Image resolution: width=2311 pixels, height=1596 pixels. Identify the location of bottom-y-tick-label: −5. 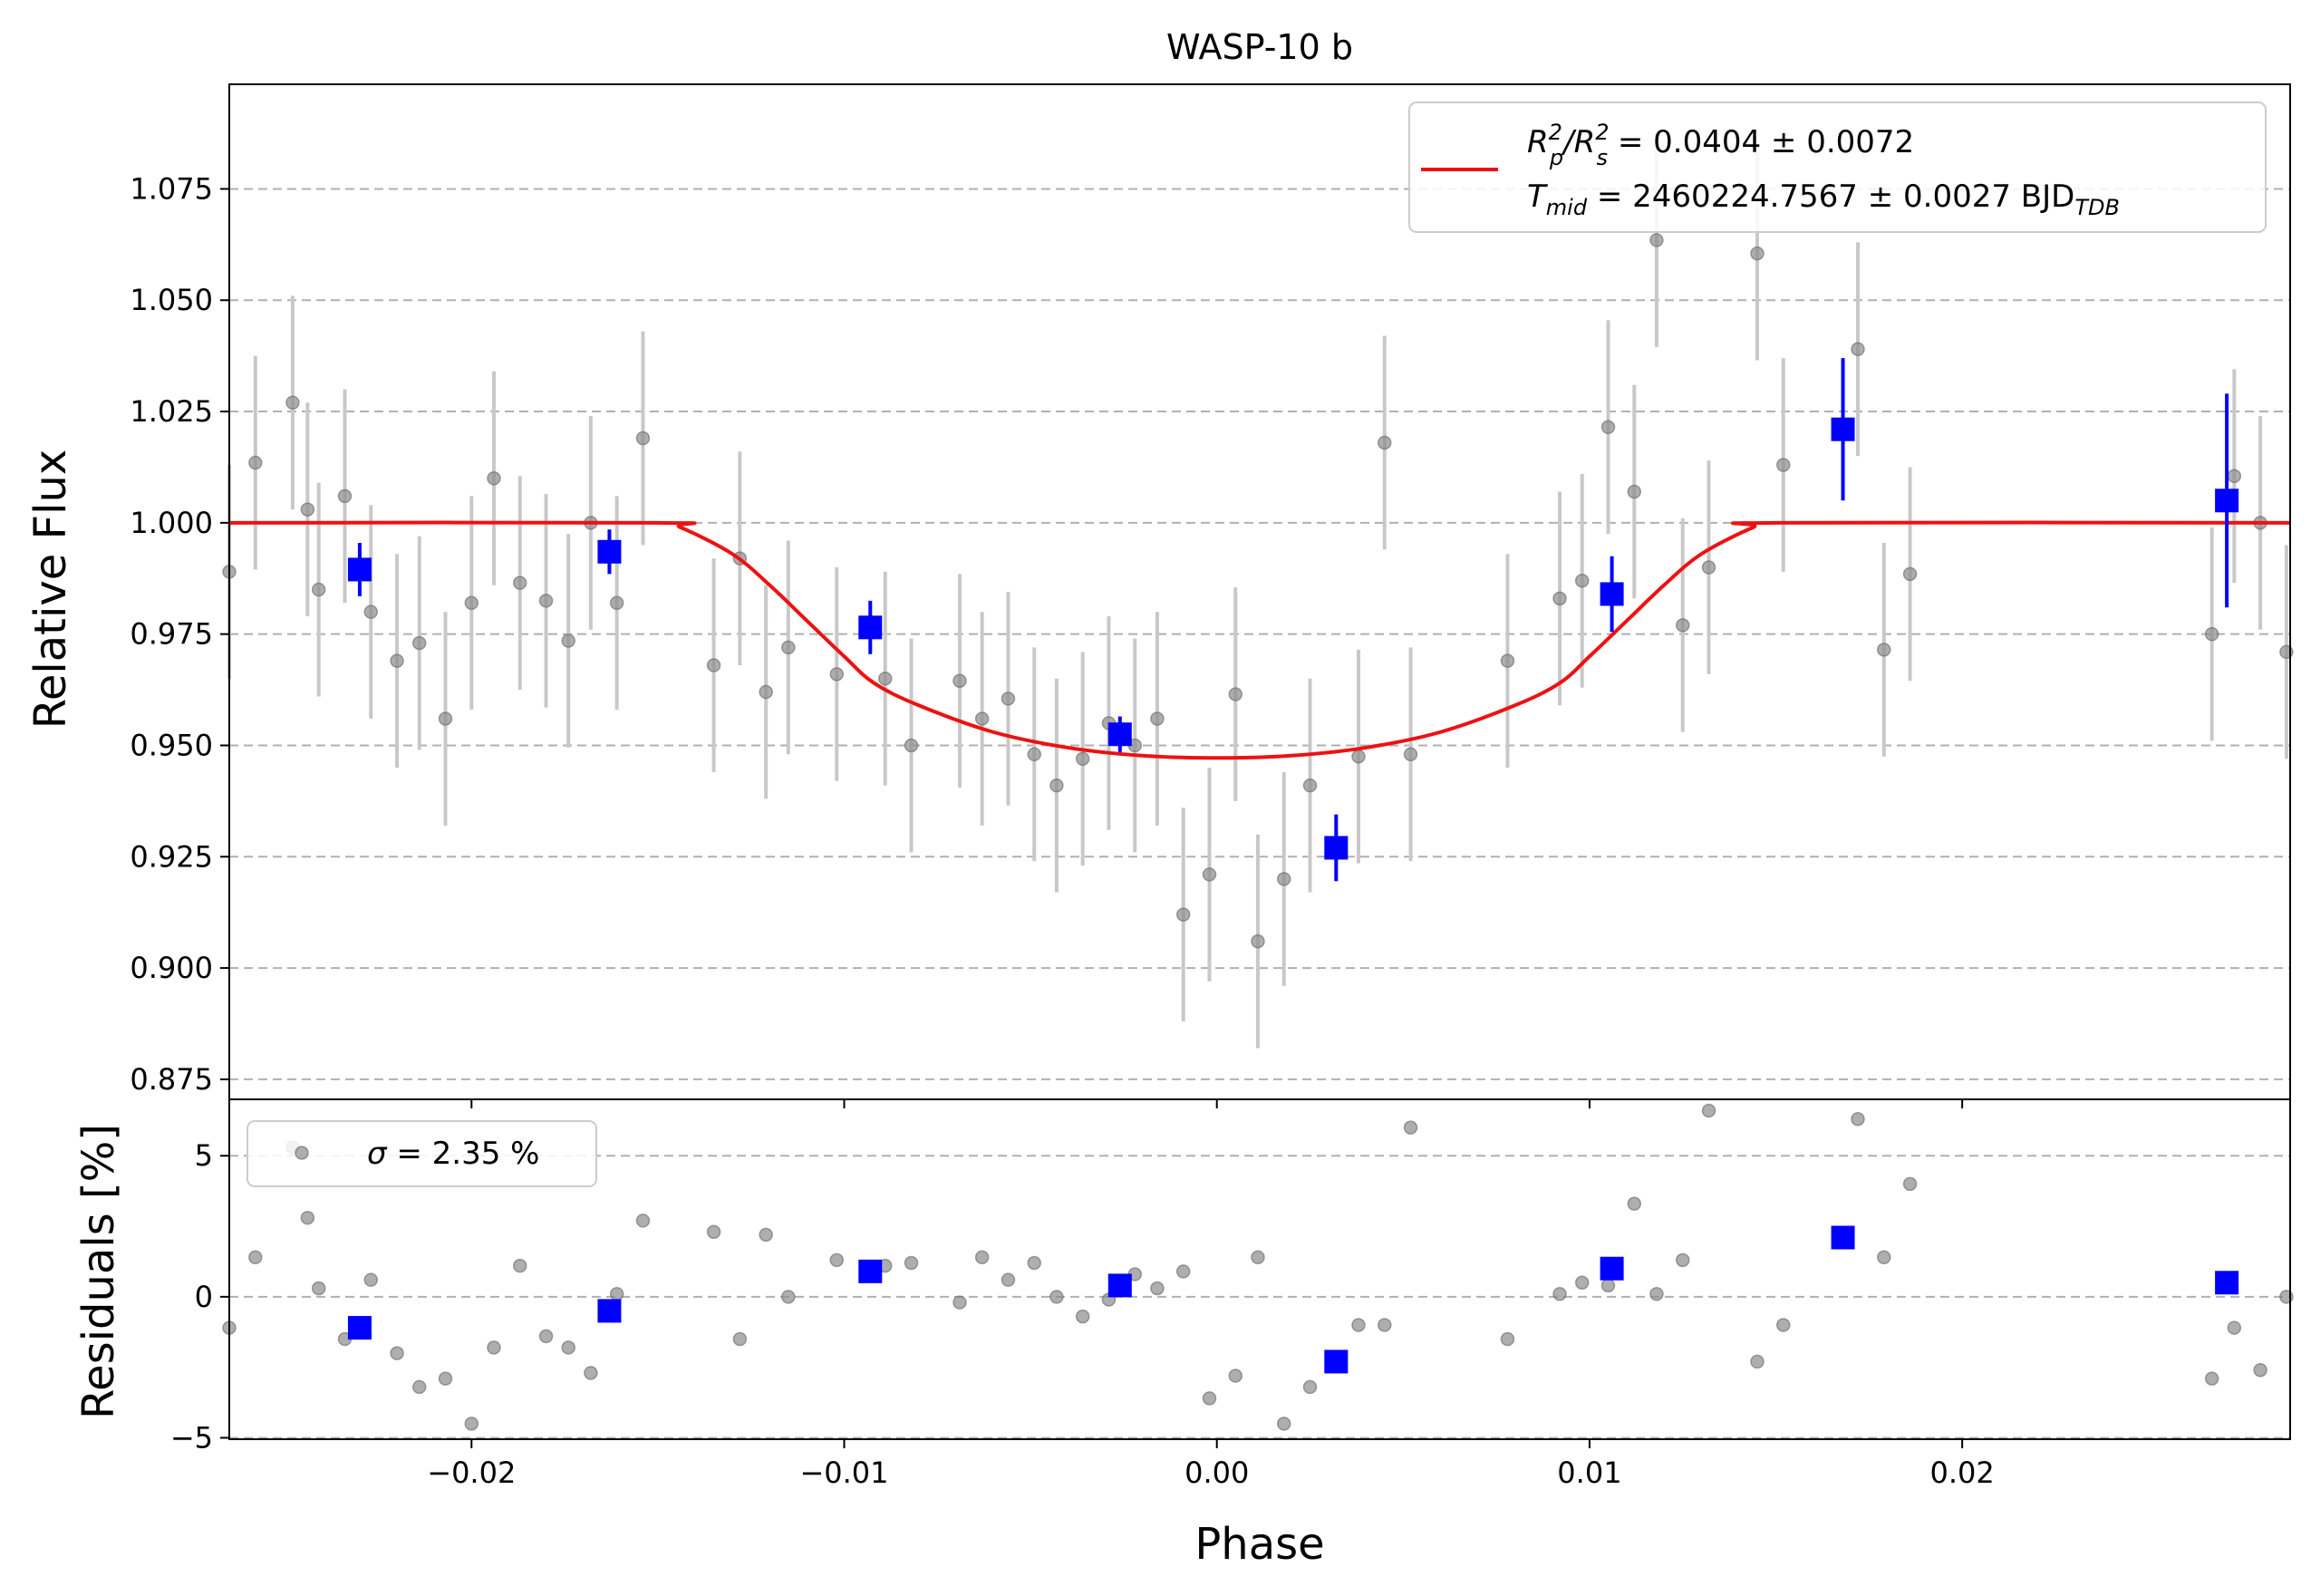
(191, 1437).